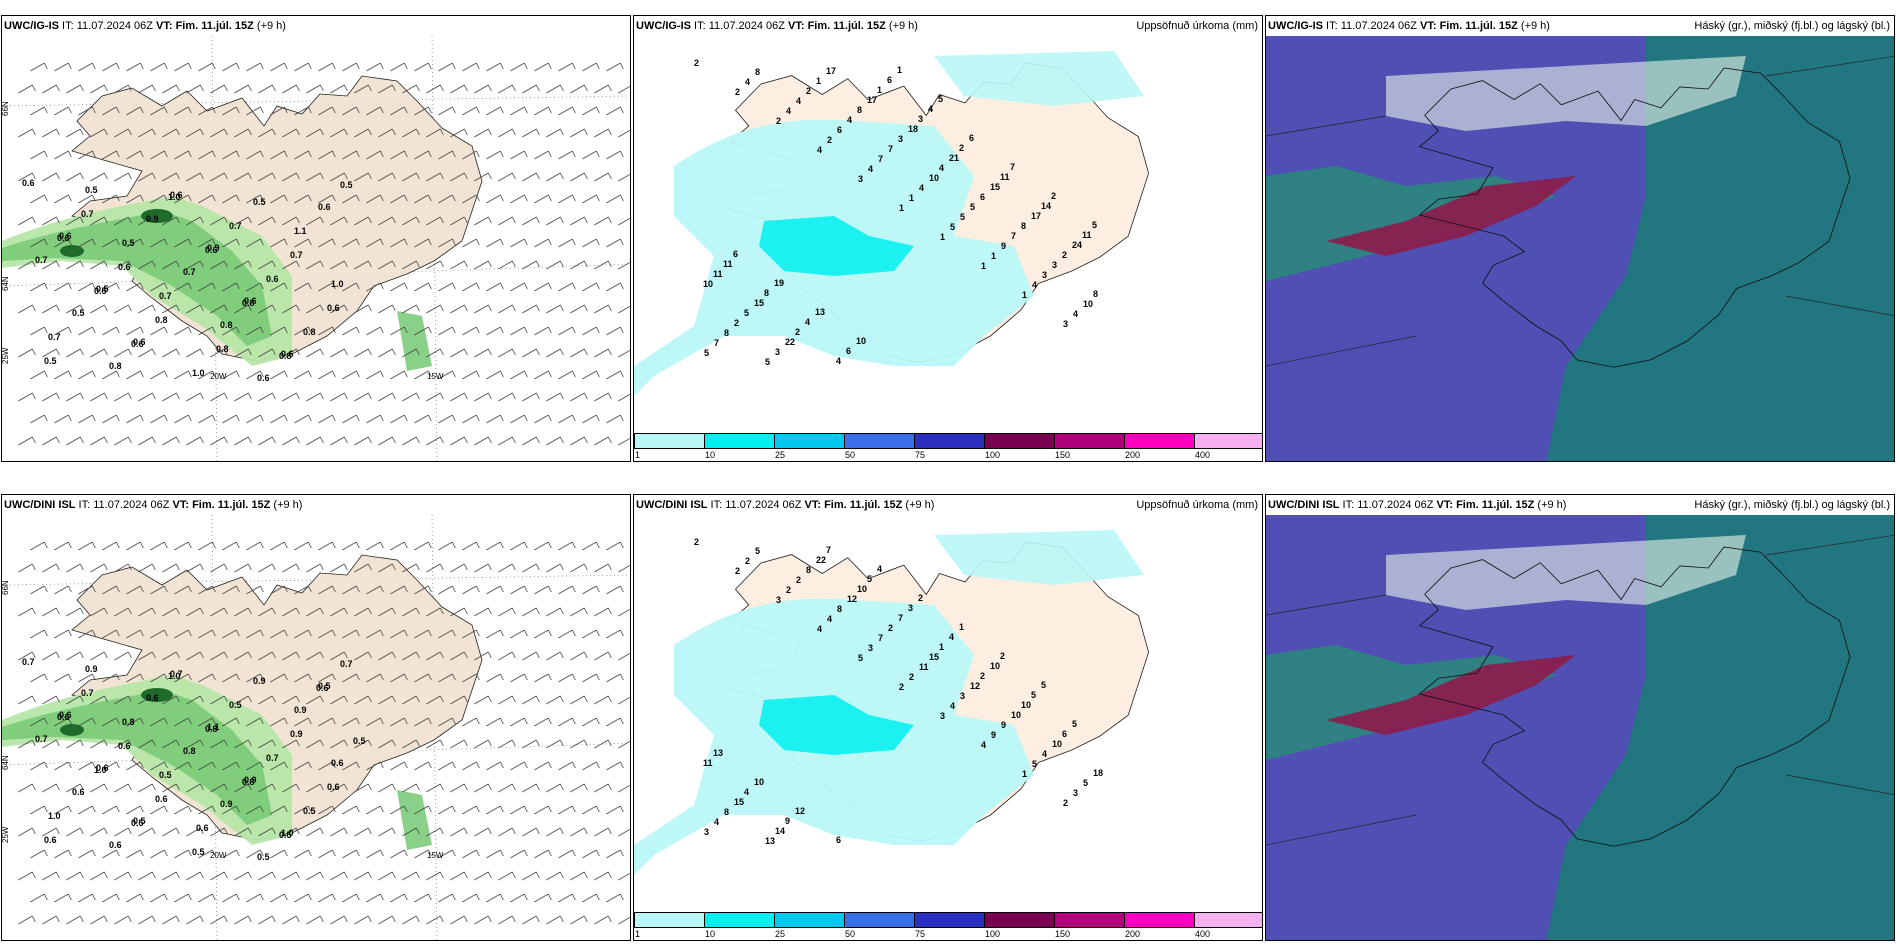 Image resolution: width=1900 pixels, height=950 pixels. What do you see at coordinates (836, 246) in the screenshot?
I see `precip-area-mid` at bounding box center [836, 246].